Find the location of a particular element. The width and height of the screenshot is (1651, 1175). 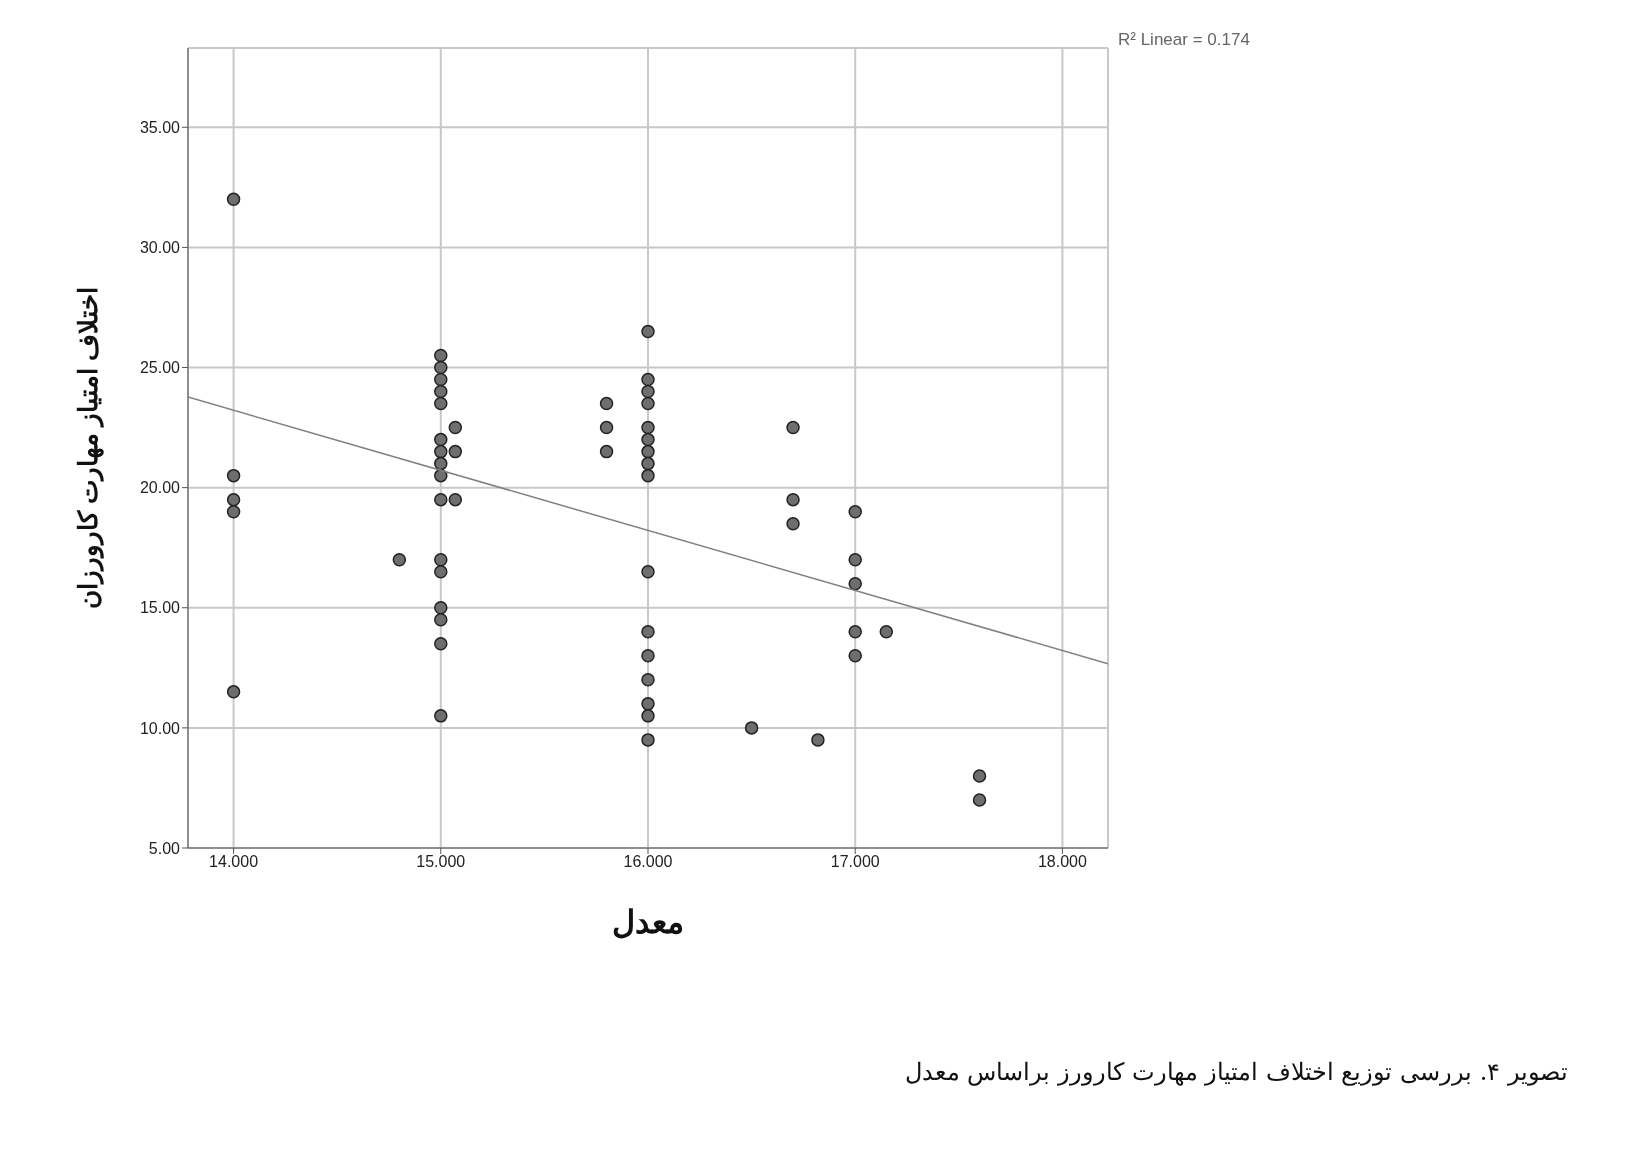

text: R² Linear = 0.174 is located at coordinates (1184, 40).